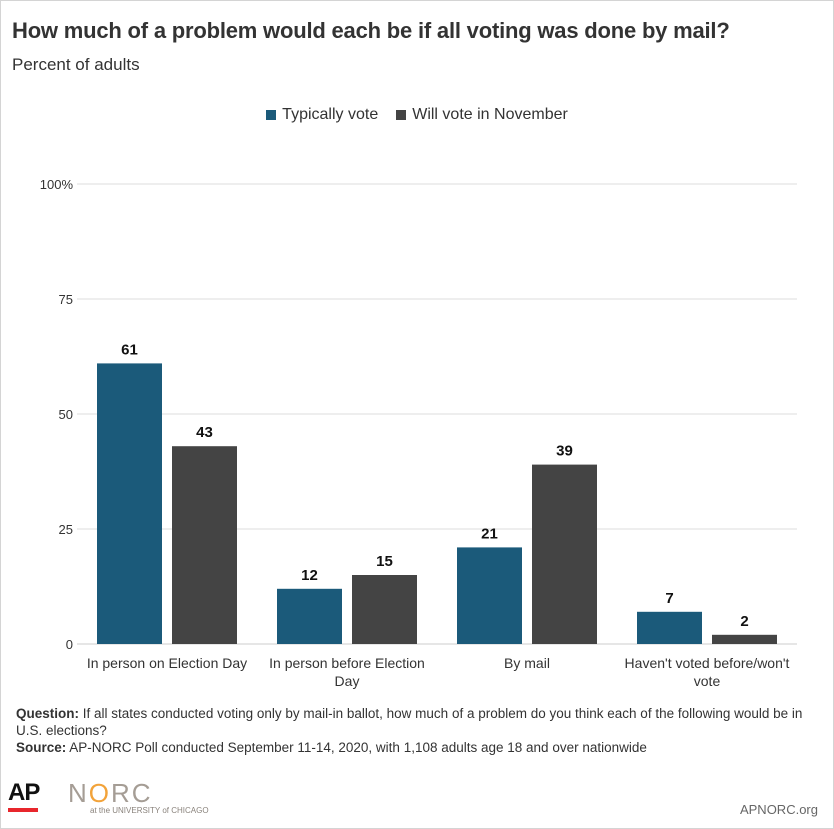 The width and height of the screenshot is (834, 829). What do you see at coordinates (66, 299) in the screenshot?
I see `y-tick-label: 75` at bounding box center [66, 299].